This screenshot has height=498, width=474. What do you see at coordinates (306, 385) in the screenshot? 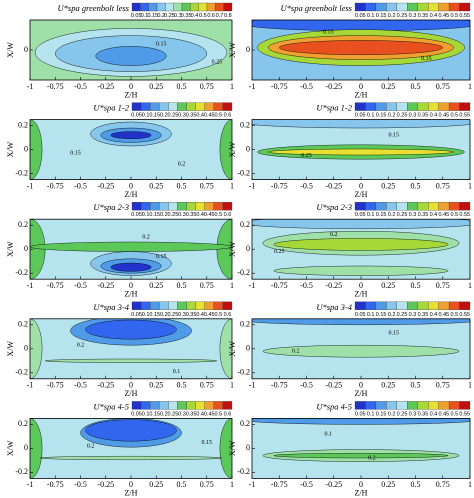
I see `x-tick-label: -0.5` at bounding box center [306, 385].